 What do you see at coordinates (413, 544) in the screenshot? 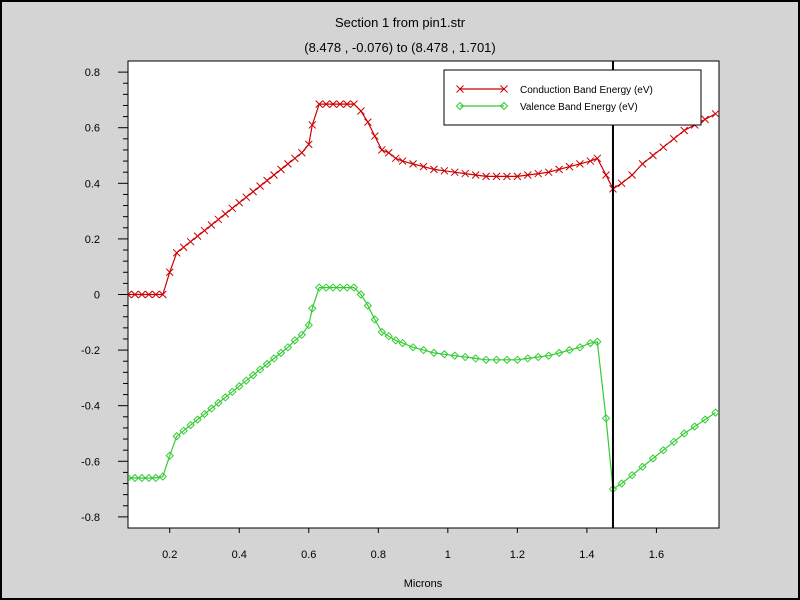
I see `x-axis: 0.2 0.4 0.6 0.8 1 1.2 1.4 1.6` at bounding box center [413, 544].